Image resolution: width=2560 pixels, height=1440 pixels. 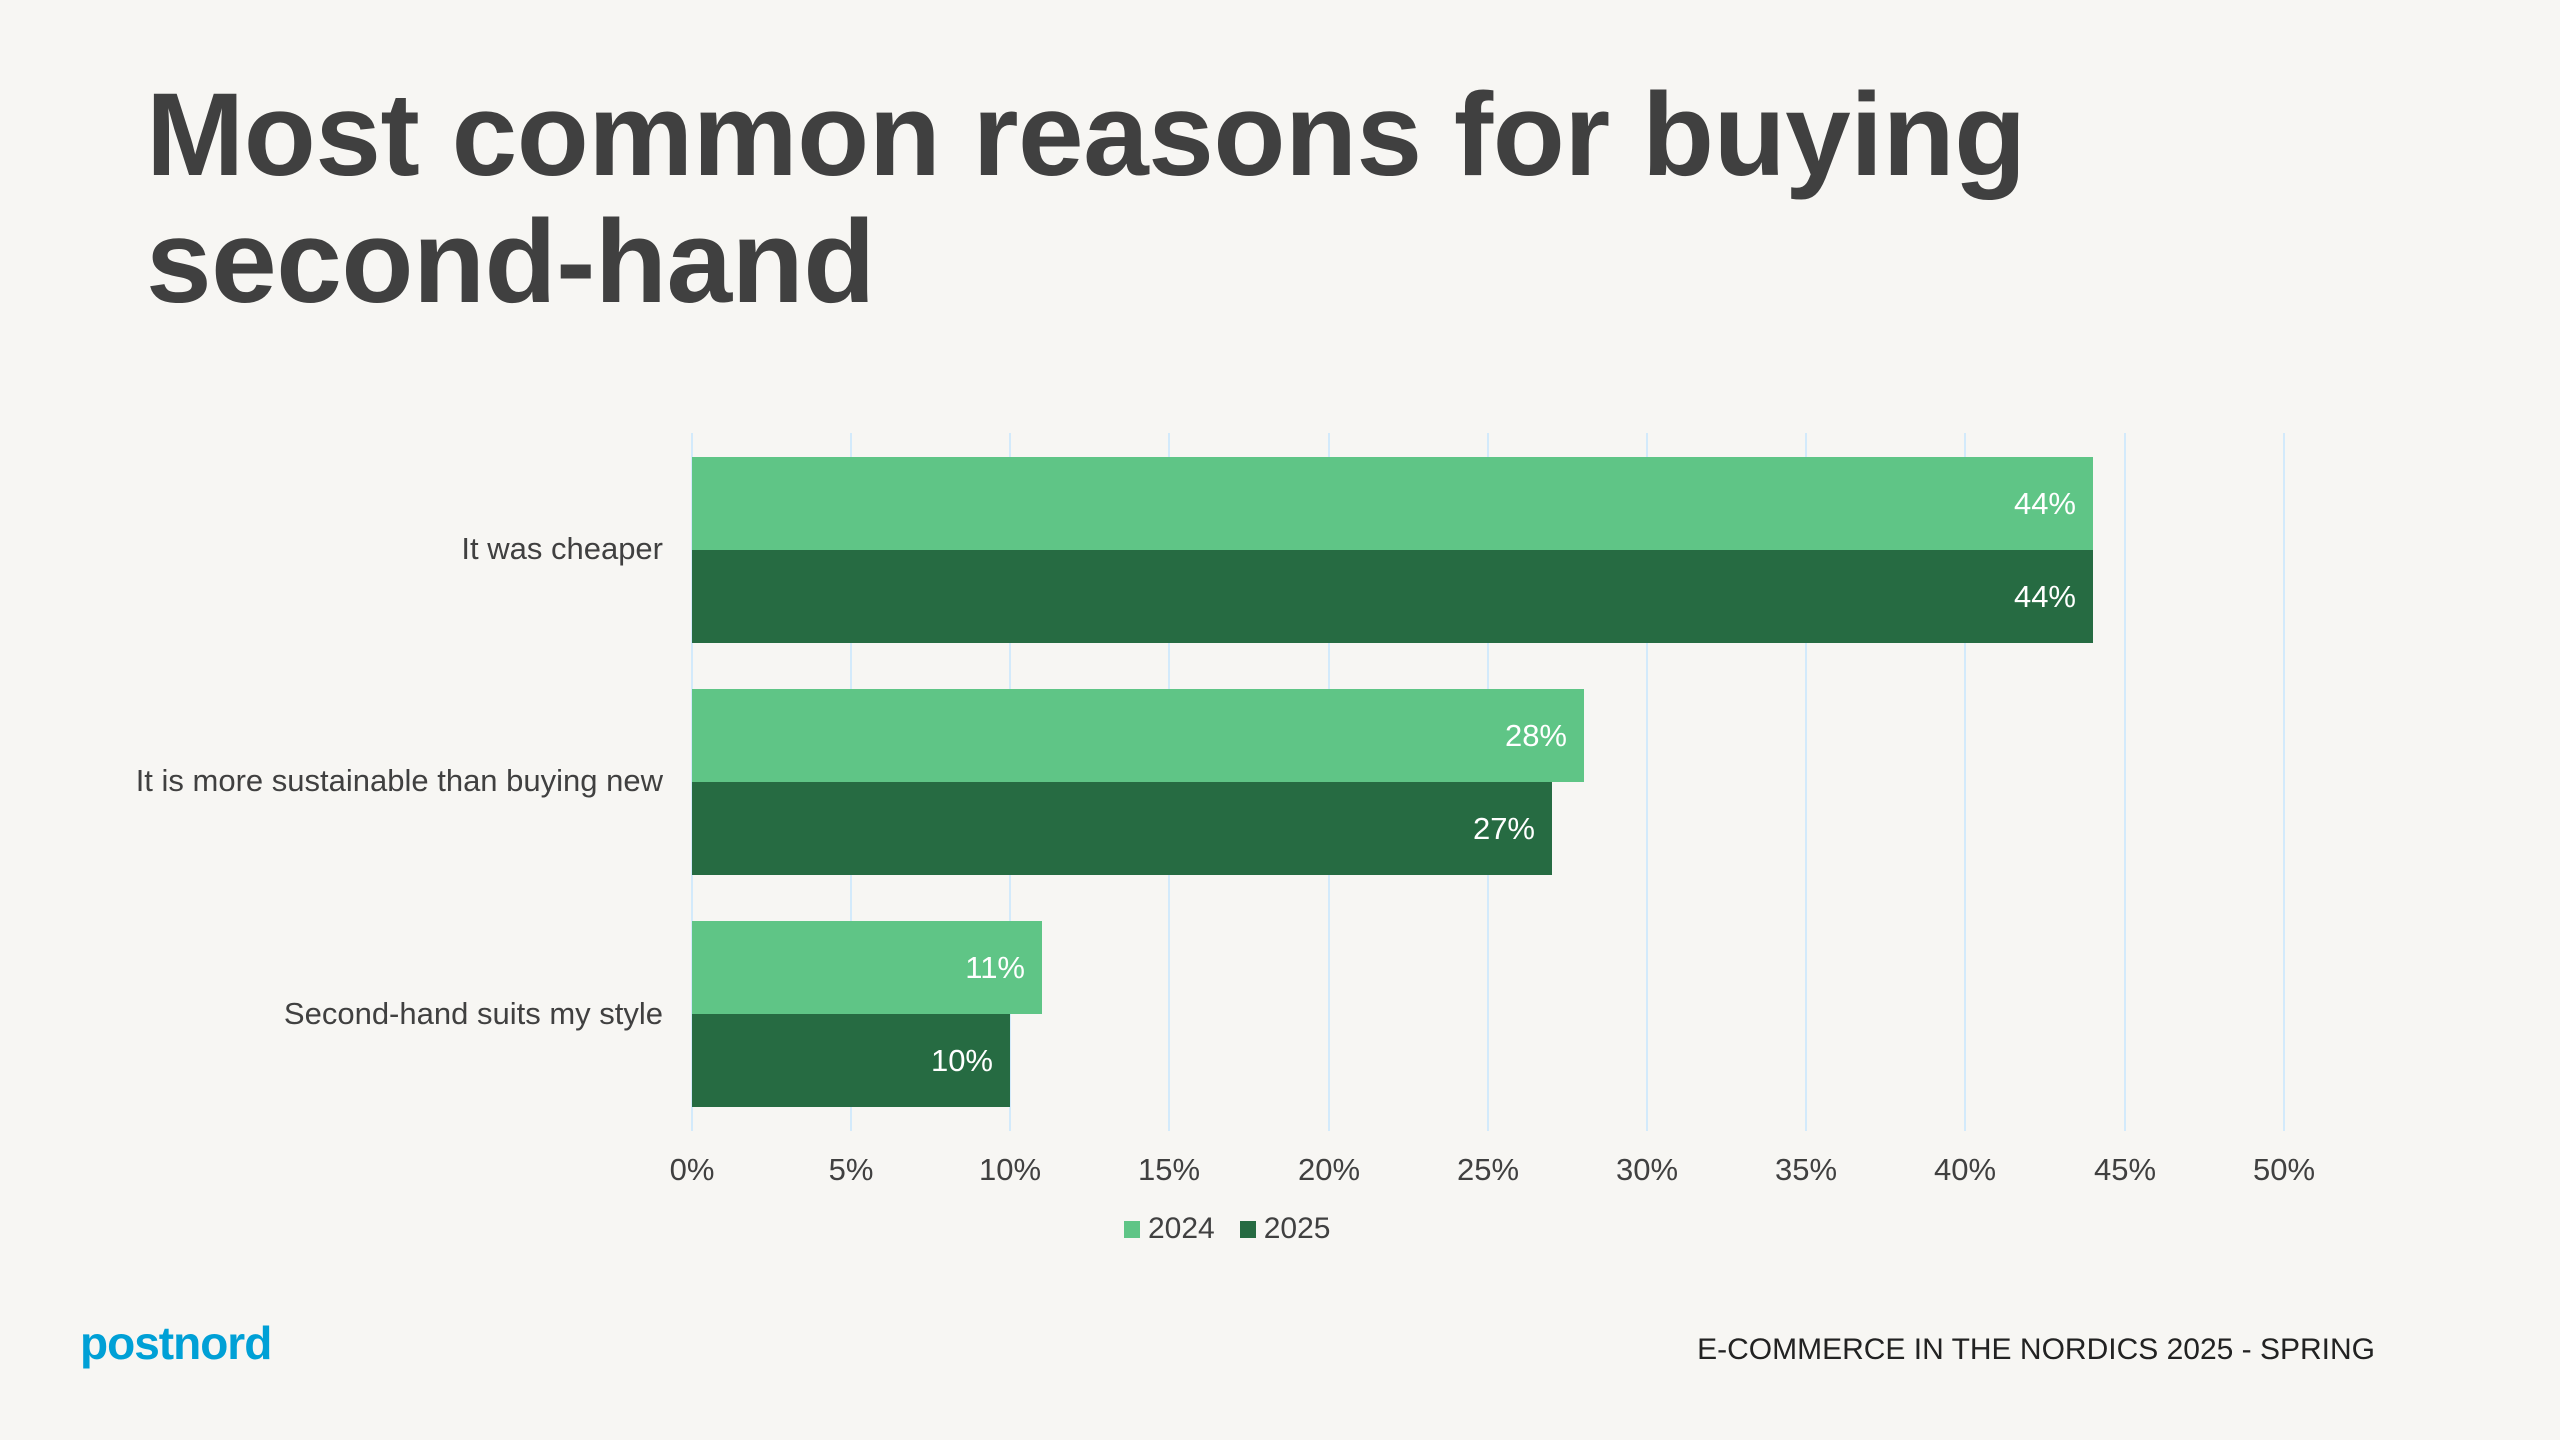 What do you see at coordinates (1965, 1169) in the screenshot?
I see `x-tick-label: 40%` at bounding box center [1965, 1169].